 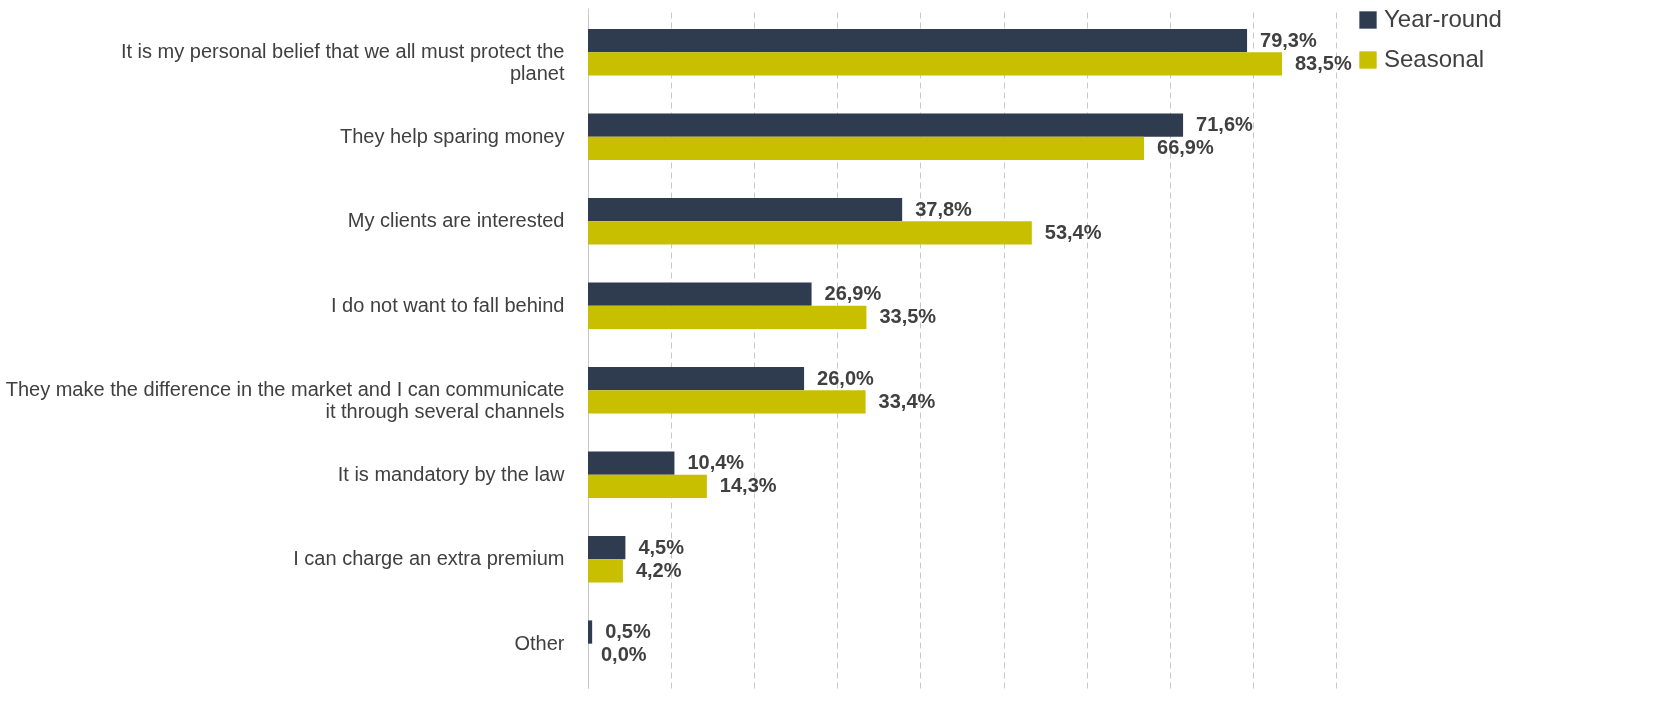 What do you see at coordinates (448, 304) in the screenshot?
I see `y-tick-label: I do not want to fall behind` at bounding box center [448, 304].